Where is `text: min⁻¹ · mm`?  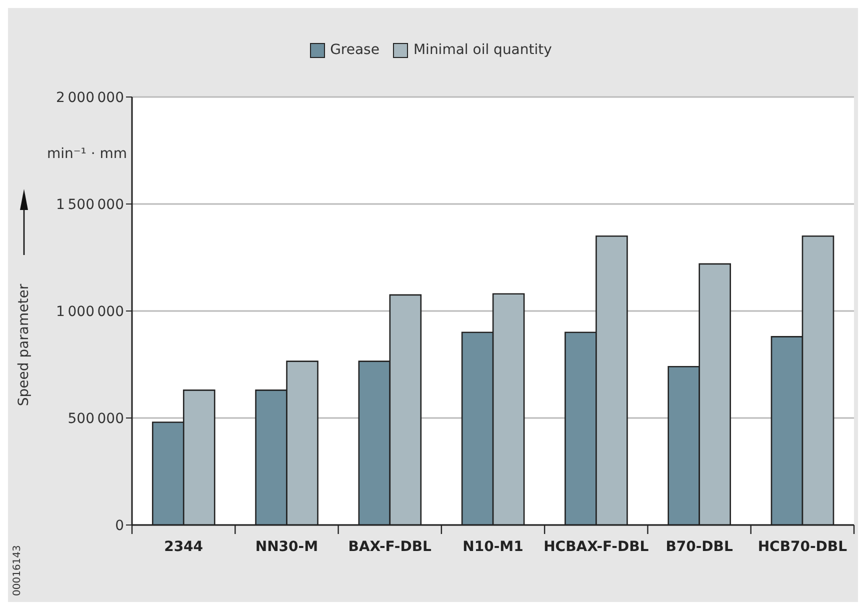 text: min⁻¹ · mm is located at coordinates (87, 154).